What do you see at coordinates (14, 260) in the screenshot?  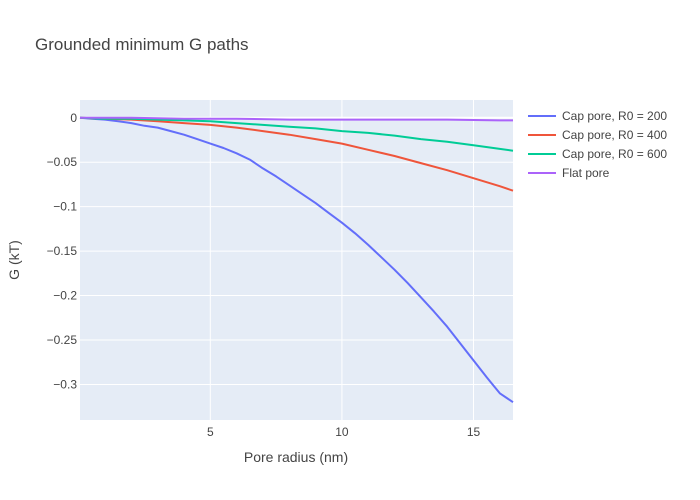 I see `y-axis-title: G (kT)` at bounding box center [14, 260].